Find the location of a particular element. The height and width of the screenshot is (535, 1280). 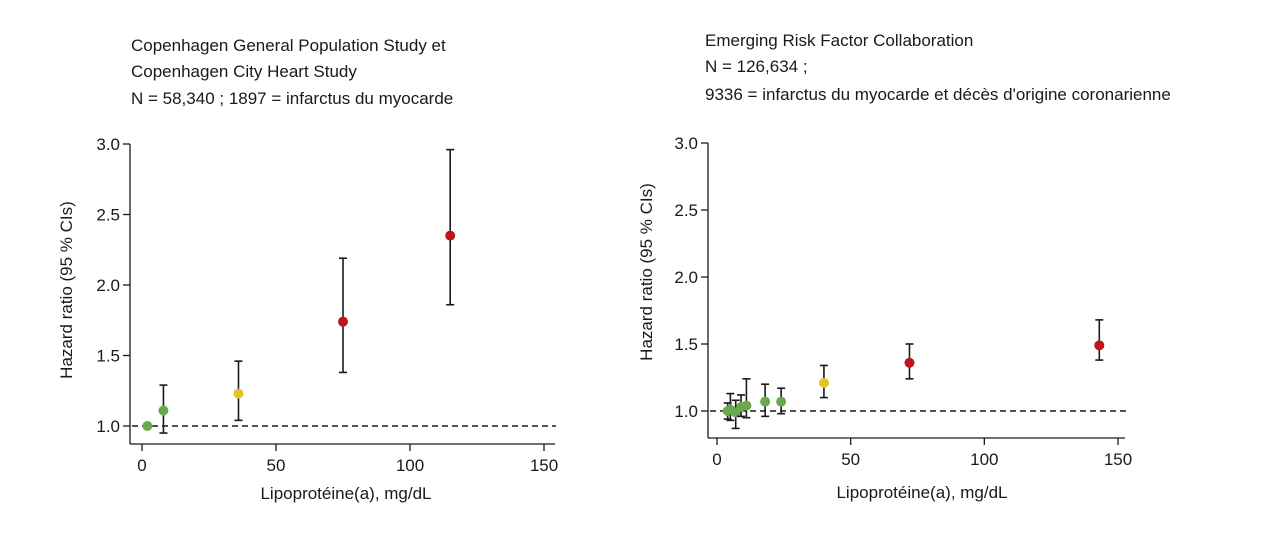

chart-right-y-tick-label: 2.5 is located at coordinates (686, 210).